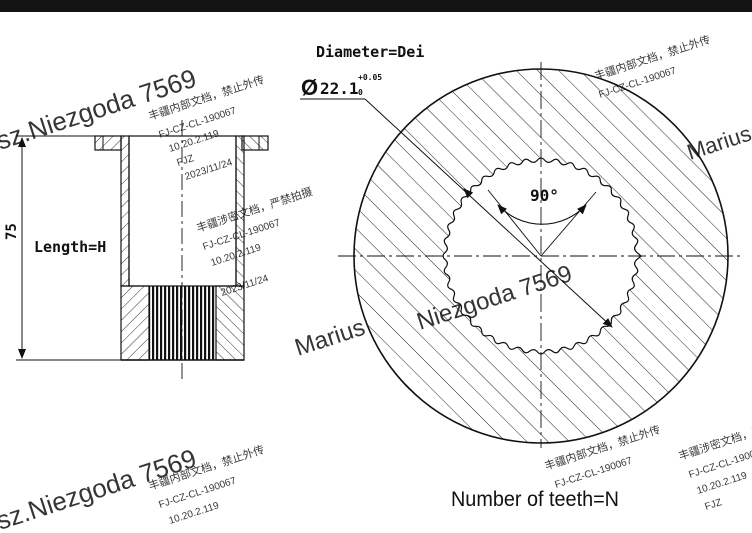 This screenshot has width=752, height=533. I want to click on watermark-text: 2023/11/24, so click(245, 286).